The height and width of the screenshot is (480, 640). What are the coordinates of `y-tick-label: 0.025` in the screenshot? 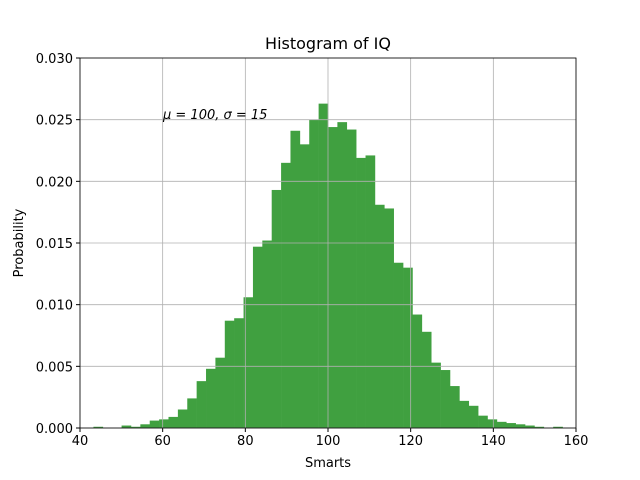 It's located at (54, 121).